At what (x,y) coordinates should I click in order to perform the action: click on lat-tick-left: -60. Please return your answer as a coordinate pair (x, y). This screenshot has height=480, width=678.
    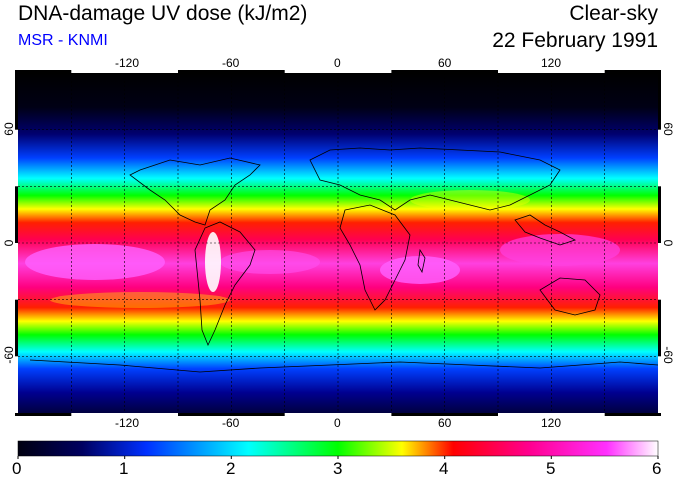
    Looking at the image, I should click on (9, 355).